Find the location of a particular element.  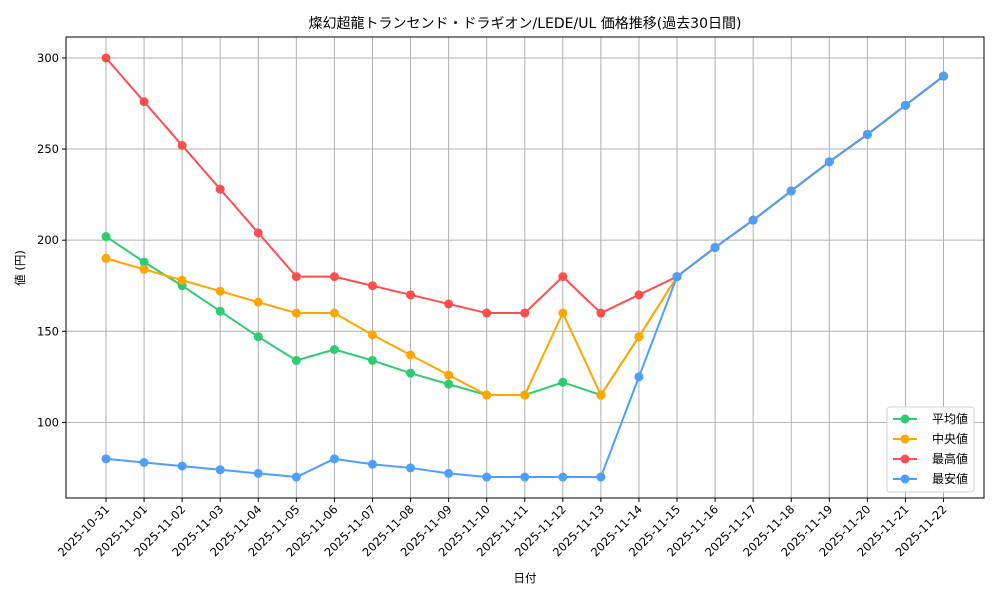

legend-label: 平均値 is located at coordinates (950, 418).